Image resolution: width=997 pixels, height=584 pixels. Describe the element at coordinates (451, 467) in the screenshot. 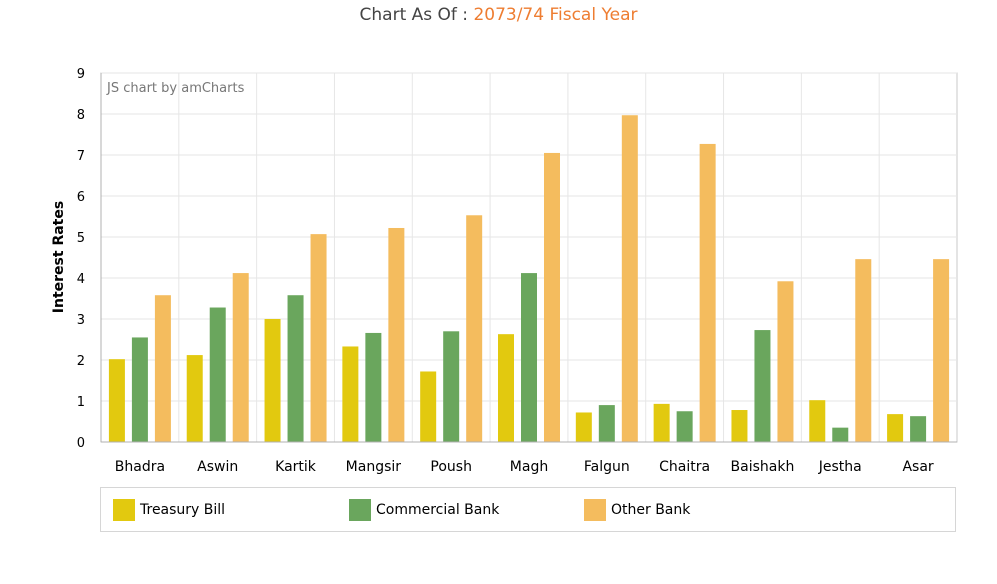

I see `x-tick-label: Poush` at that location.